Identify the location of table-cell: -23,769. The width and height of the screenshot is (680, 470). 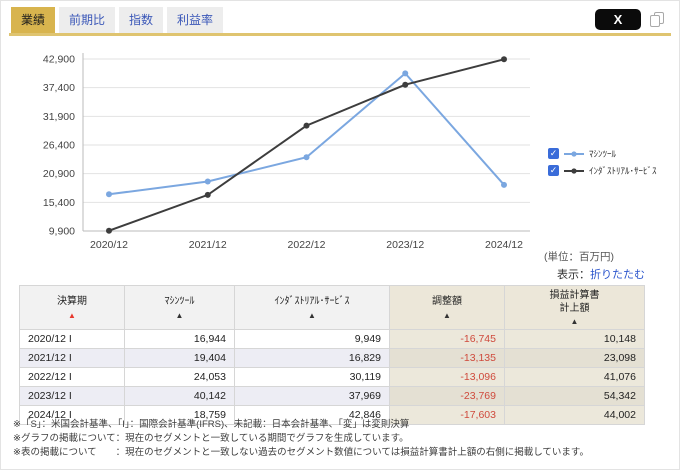
(447, 396).